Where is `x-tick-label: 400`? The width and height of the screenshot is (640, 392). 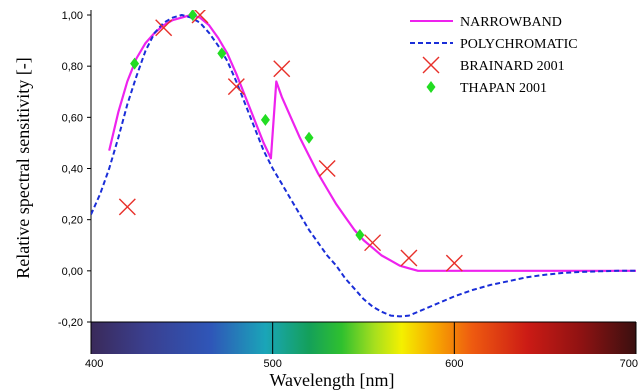
x-tick-label: 400 is located at coordinates (94, 364).